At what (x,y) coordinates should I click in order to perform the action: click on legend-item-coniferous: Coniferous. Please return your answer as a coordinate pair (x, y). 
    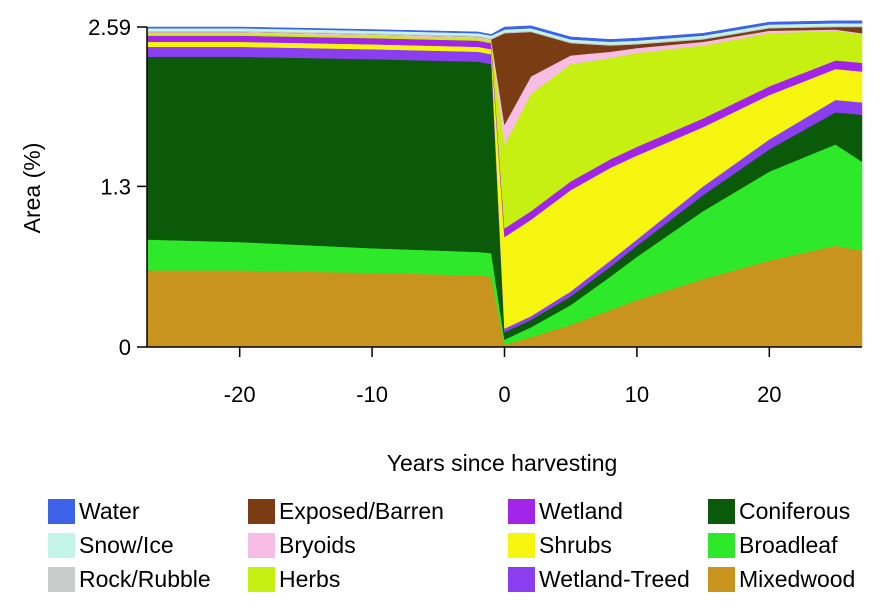
    Looking at the image, I should click on (779, 511).